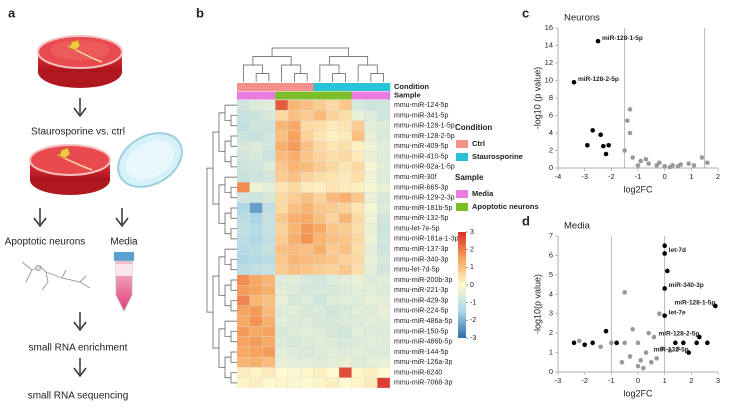 The image size is (739, 411). I want to click on y-axis-label: -log10 (p value), so click(537, 98).